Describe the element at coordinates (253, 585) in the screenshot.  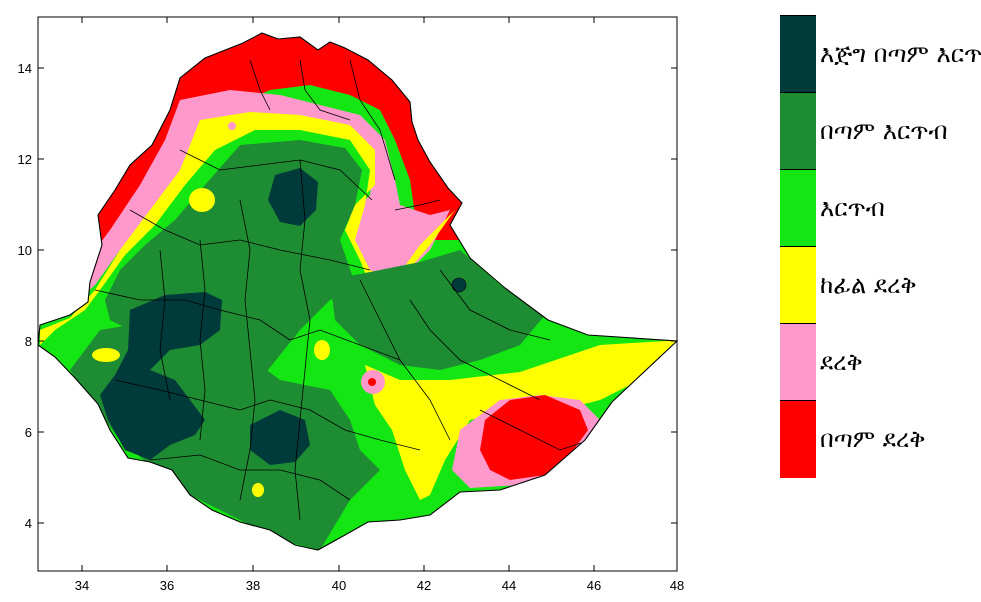
I see `x-tick-label: 38` at that location.